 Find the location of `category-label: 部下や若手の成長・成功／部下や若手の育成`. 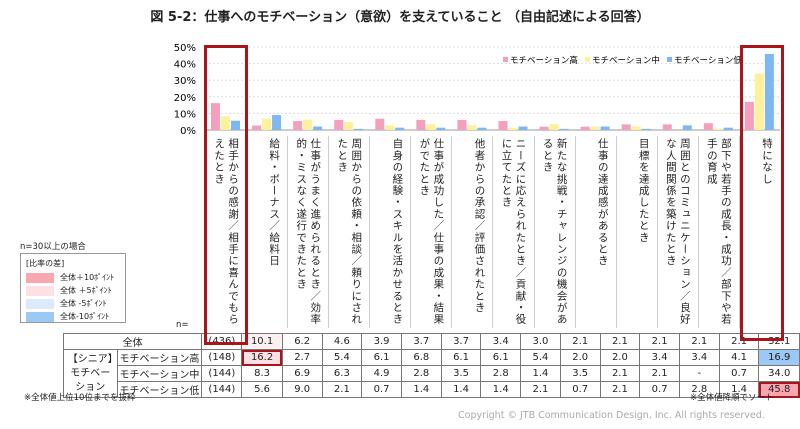

category-label: 部下や若手の成長・成功／部下や若手の育成 is located at coordinates (718, 232).